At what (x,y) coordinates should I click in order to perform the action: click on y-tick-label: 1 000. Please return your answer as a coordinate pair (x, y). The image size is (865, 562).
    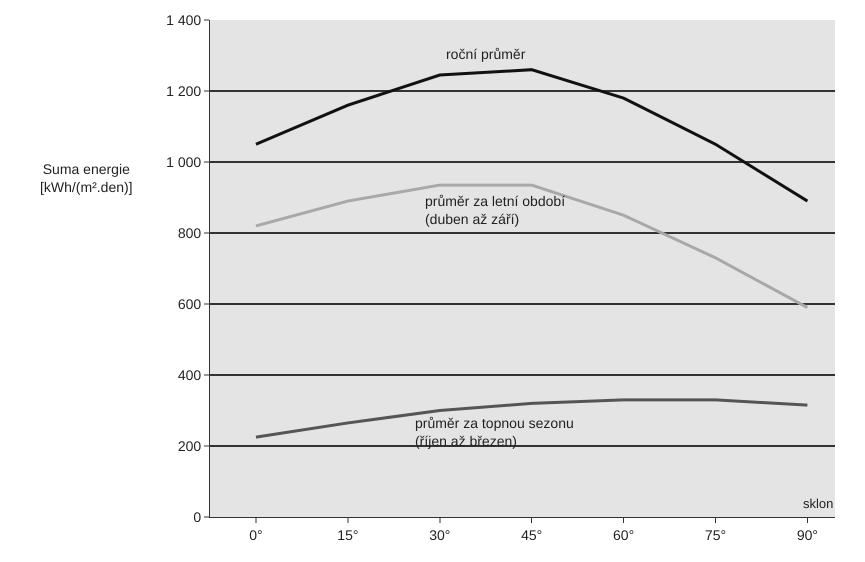
    Looking at the image, I should click on (184, 162).